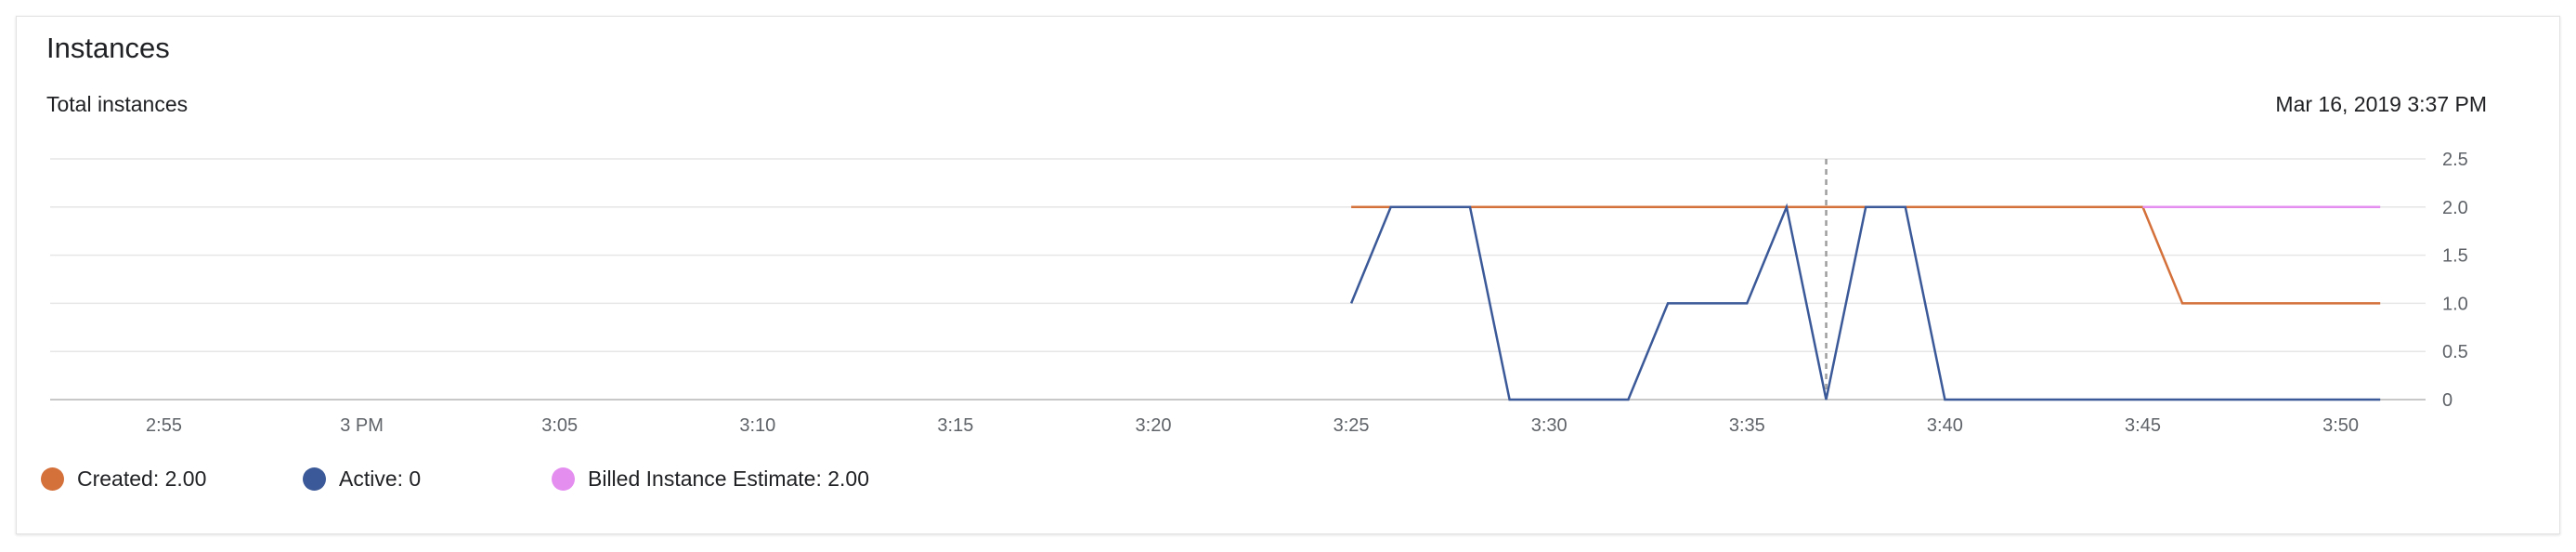  Describe the element at coordinates (2341, 425) in the screenshot. I see `x-tick-label: 3:50` at that location.